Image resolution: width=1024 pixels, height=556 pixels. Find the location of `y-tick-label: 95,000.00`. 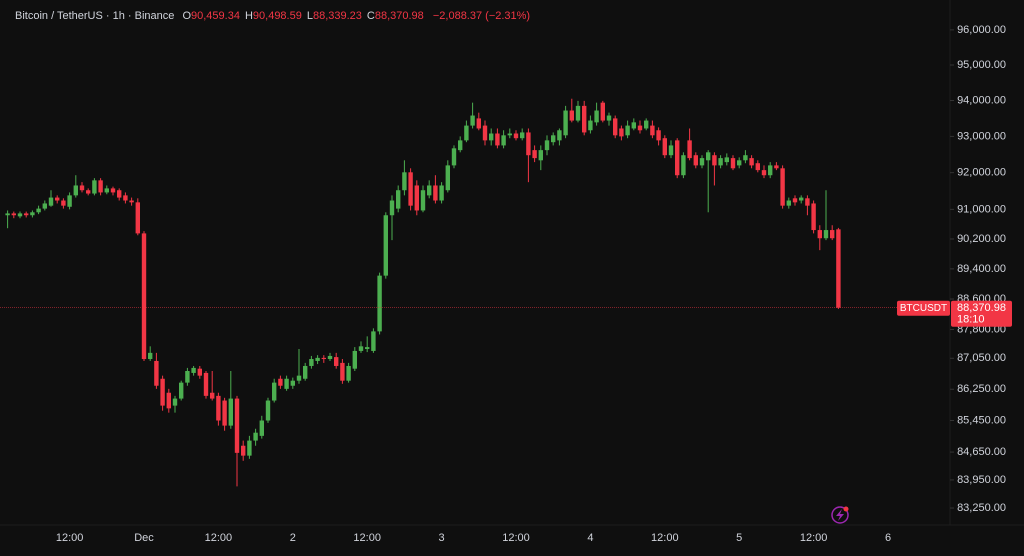

y-tick-label: 95,000.00 is located at coordinates (981, 65).